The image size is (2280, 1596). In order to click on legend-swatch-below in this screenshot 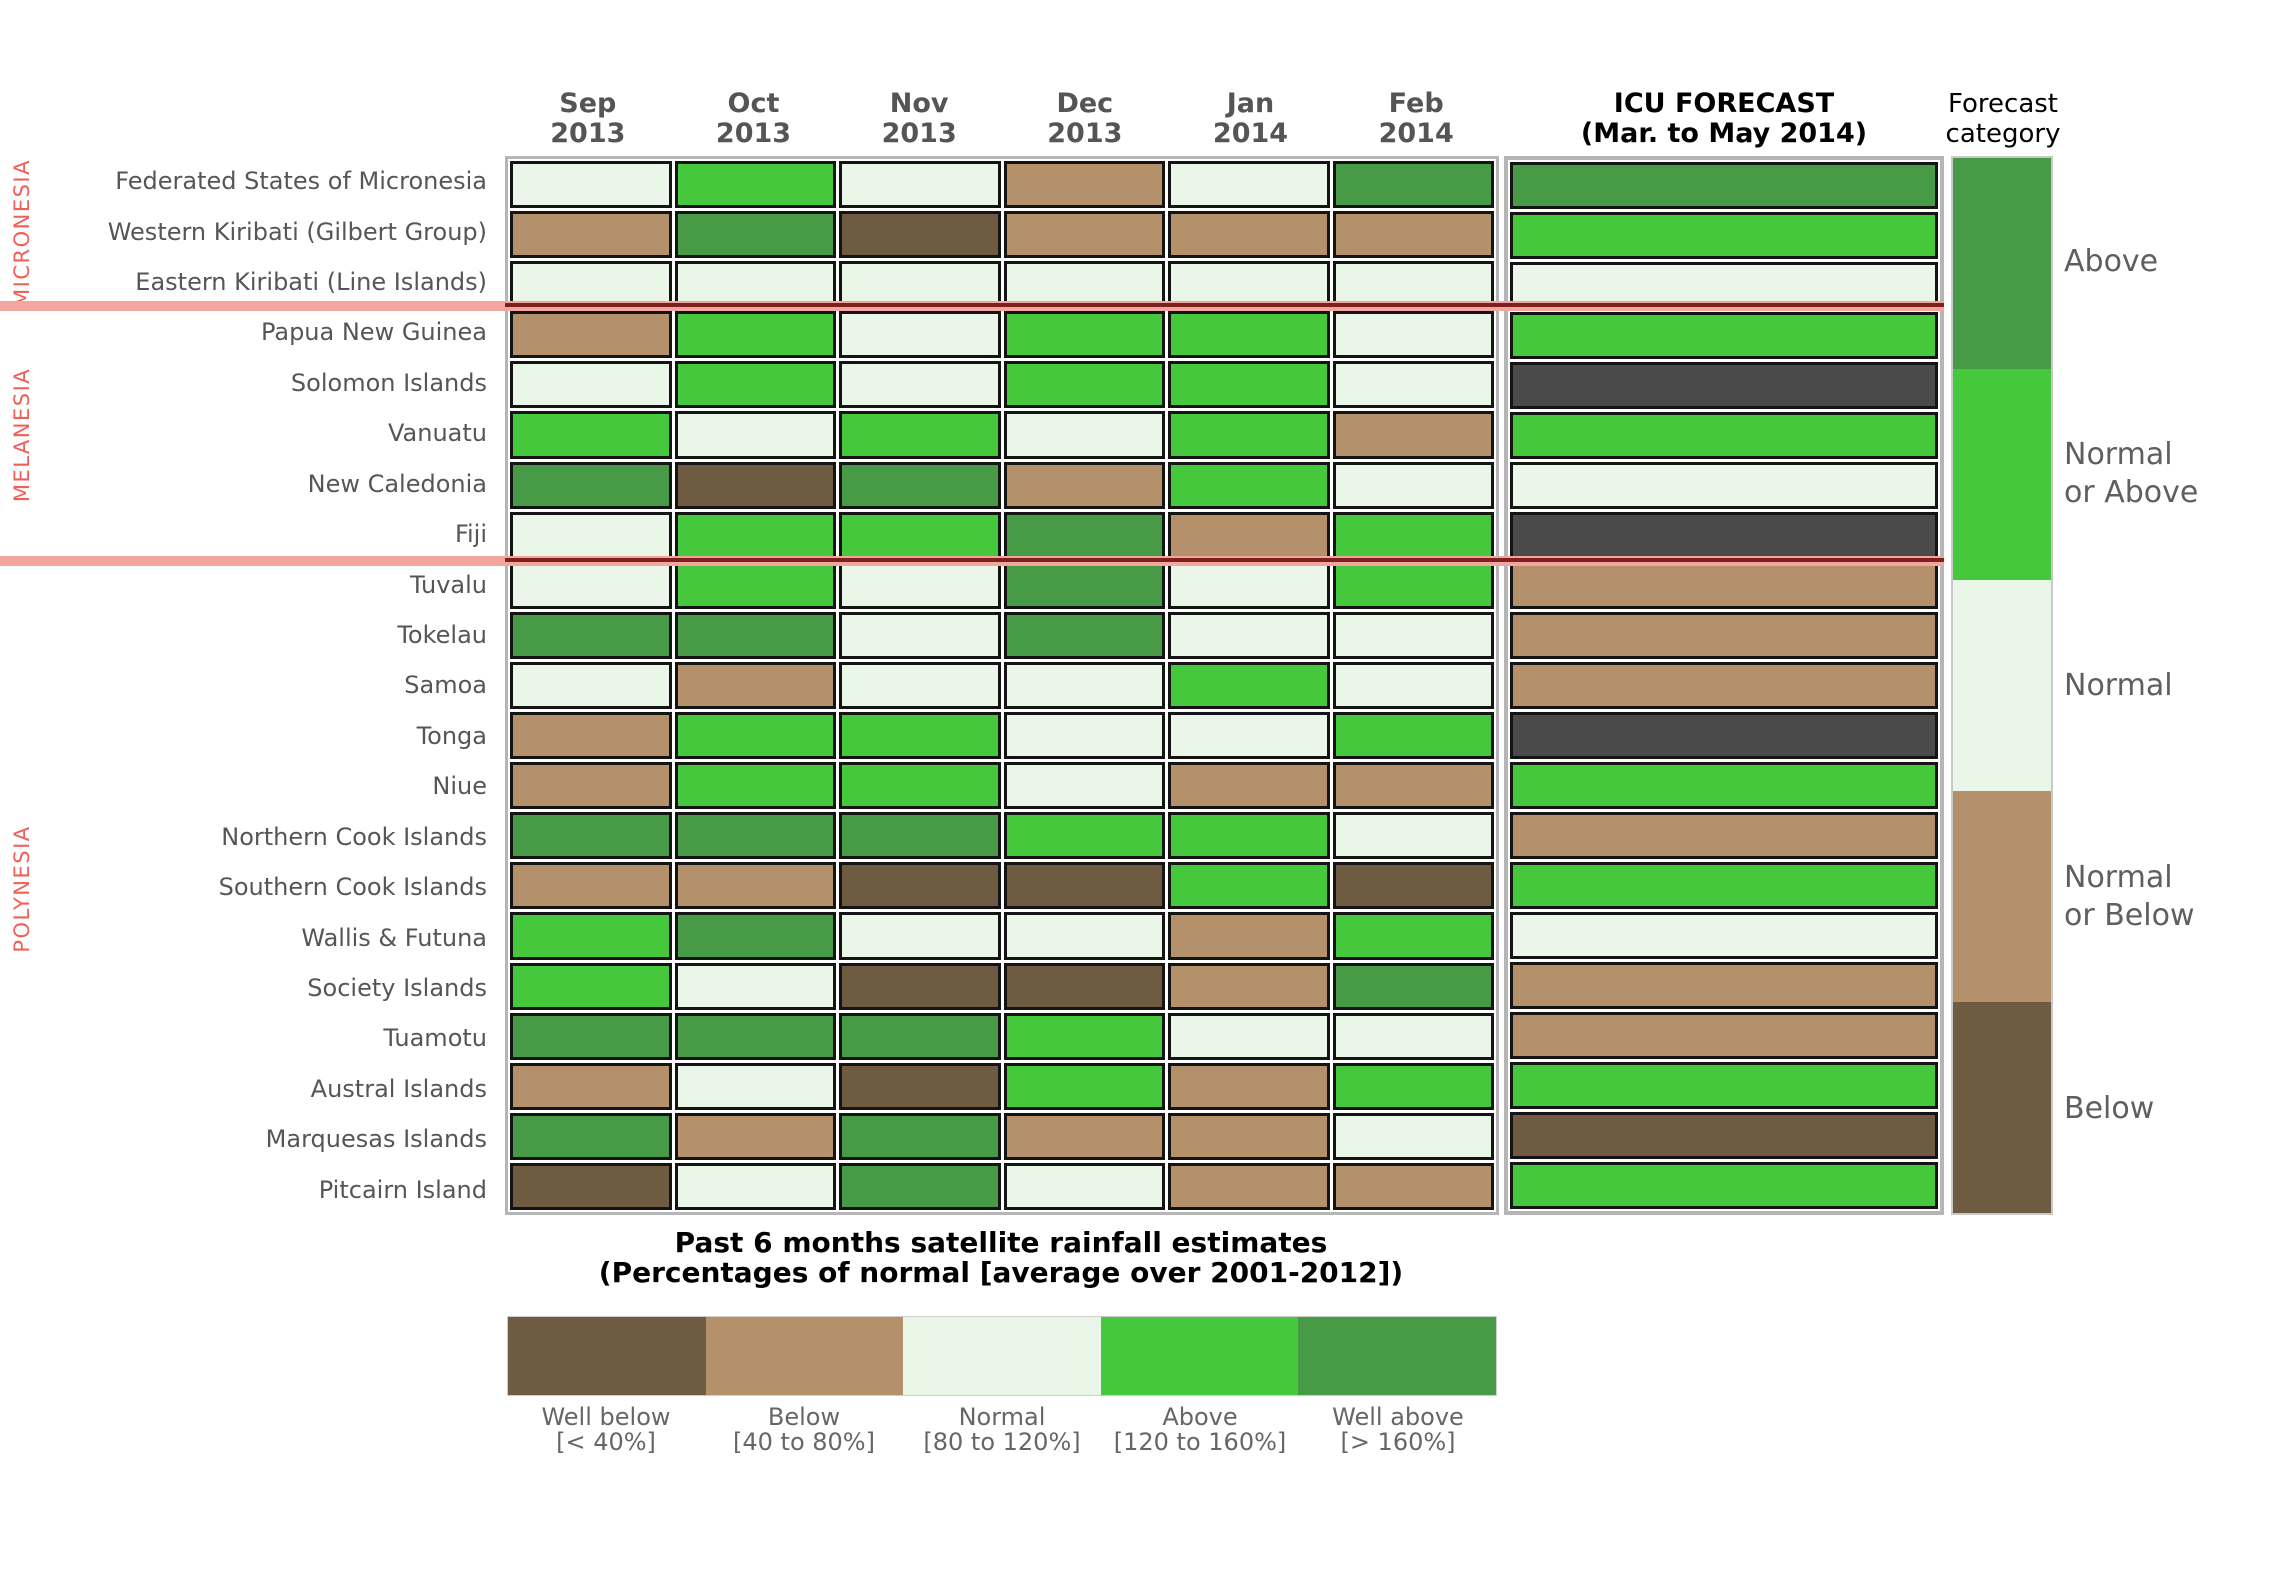, I will do `click(804, 1356)`.